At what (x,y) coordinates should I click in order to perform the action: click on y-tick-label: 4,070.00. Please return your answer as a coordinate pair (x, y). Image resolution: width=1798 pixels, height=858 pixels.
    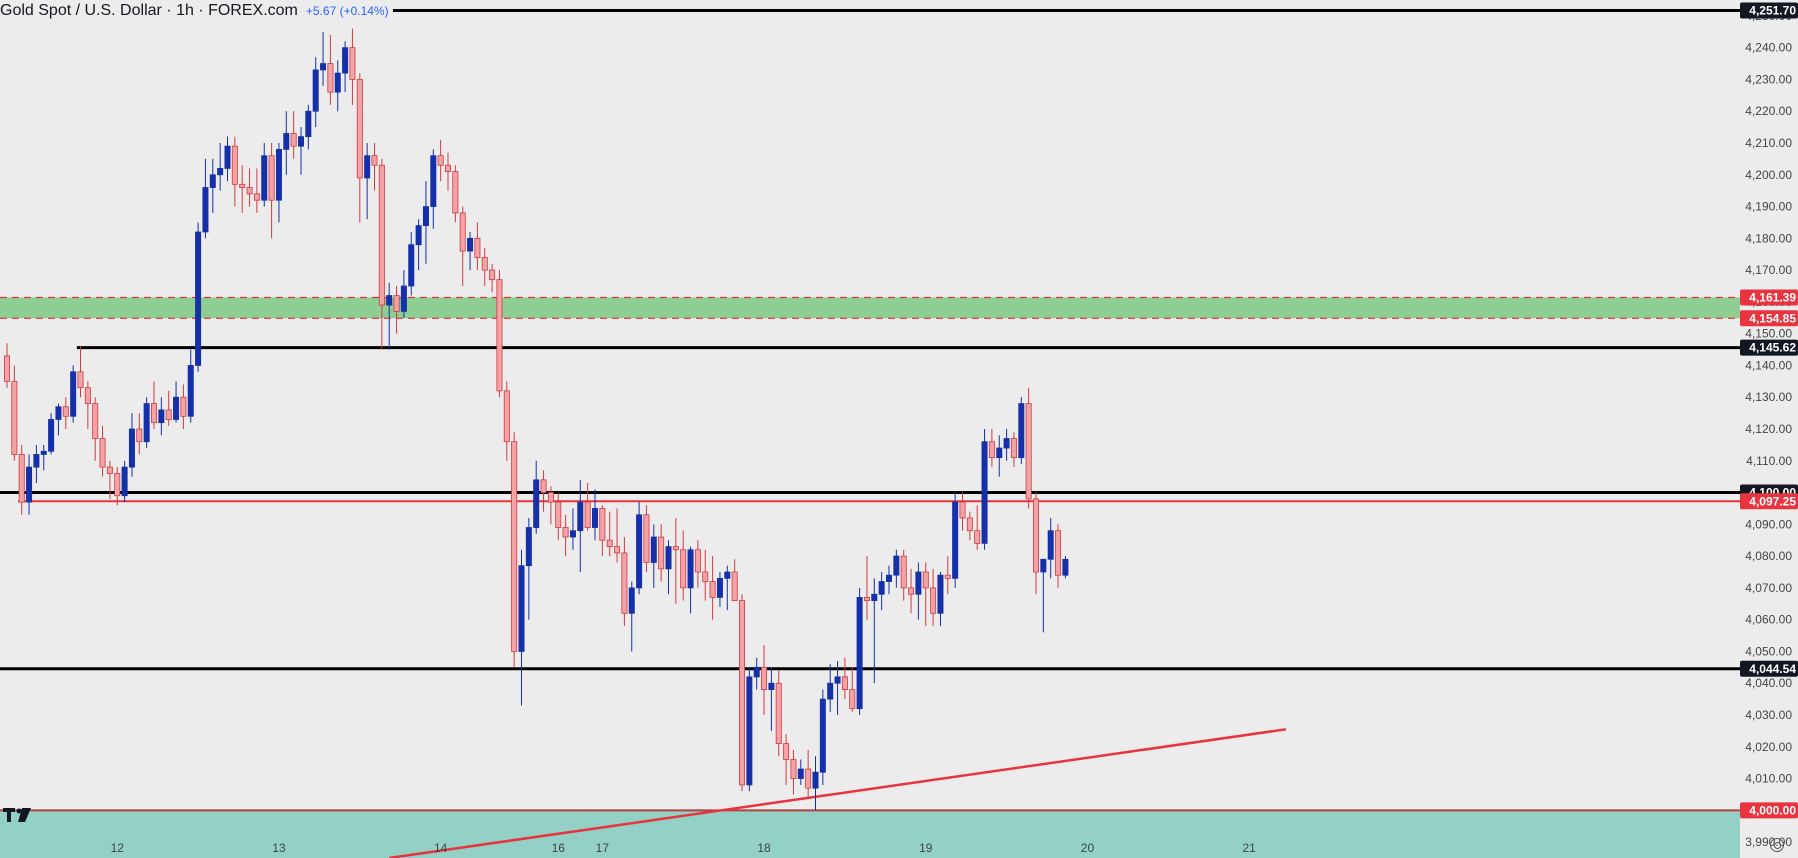
    Looking at the image, I should click on (1768, 588).